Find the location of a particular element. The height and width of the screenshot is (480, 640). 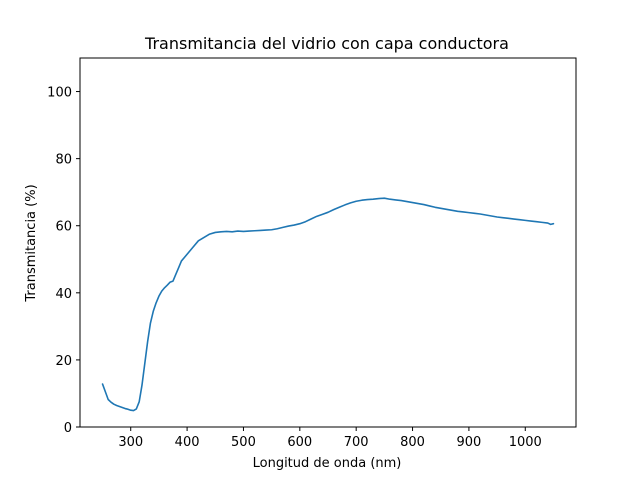

y-tick-label: 60 is located at coordinates (63, 227).